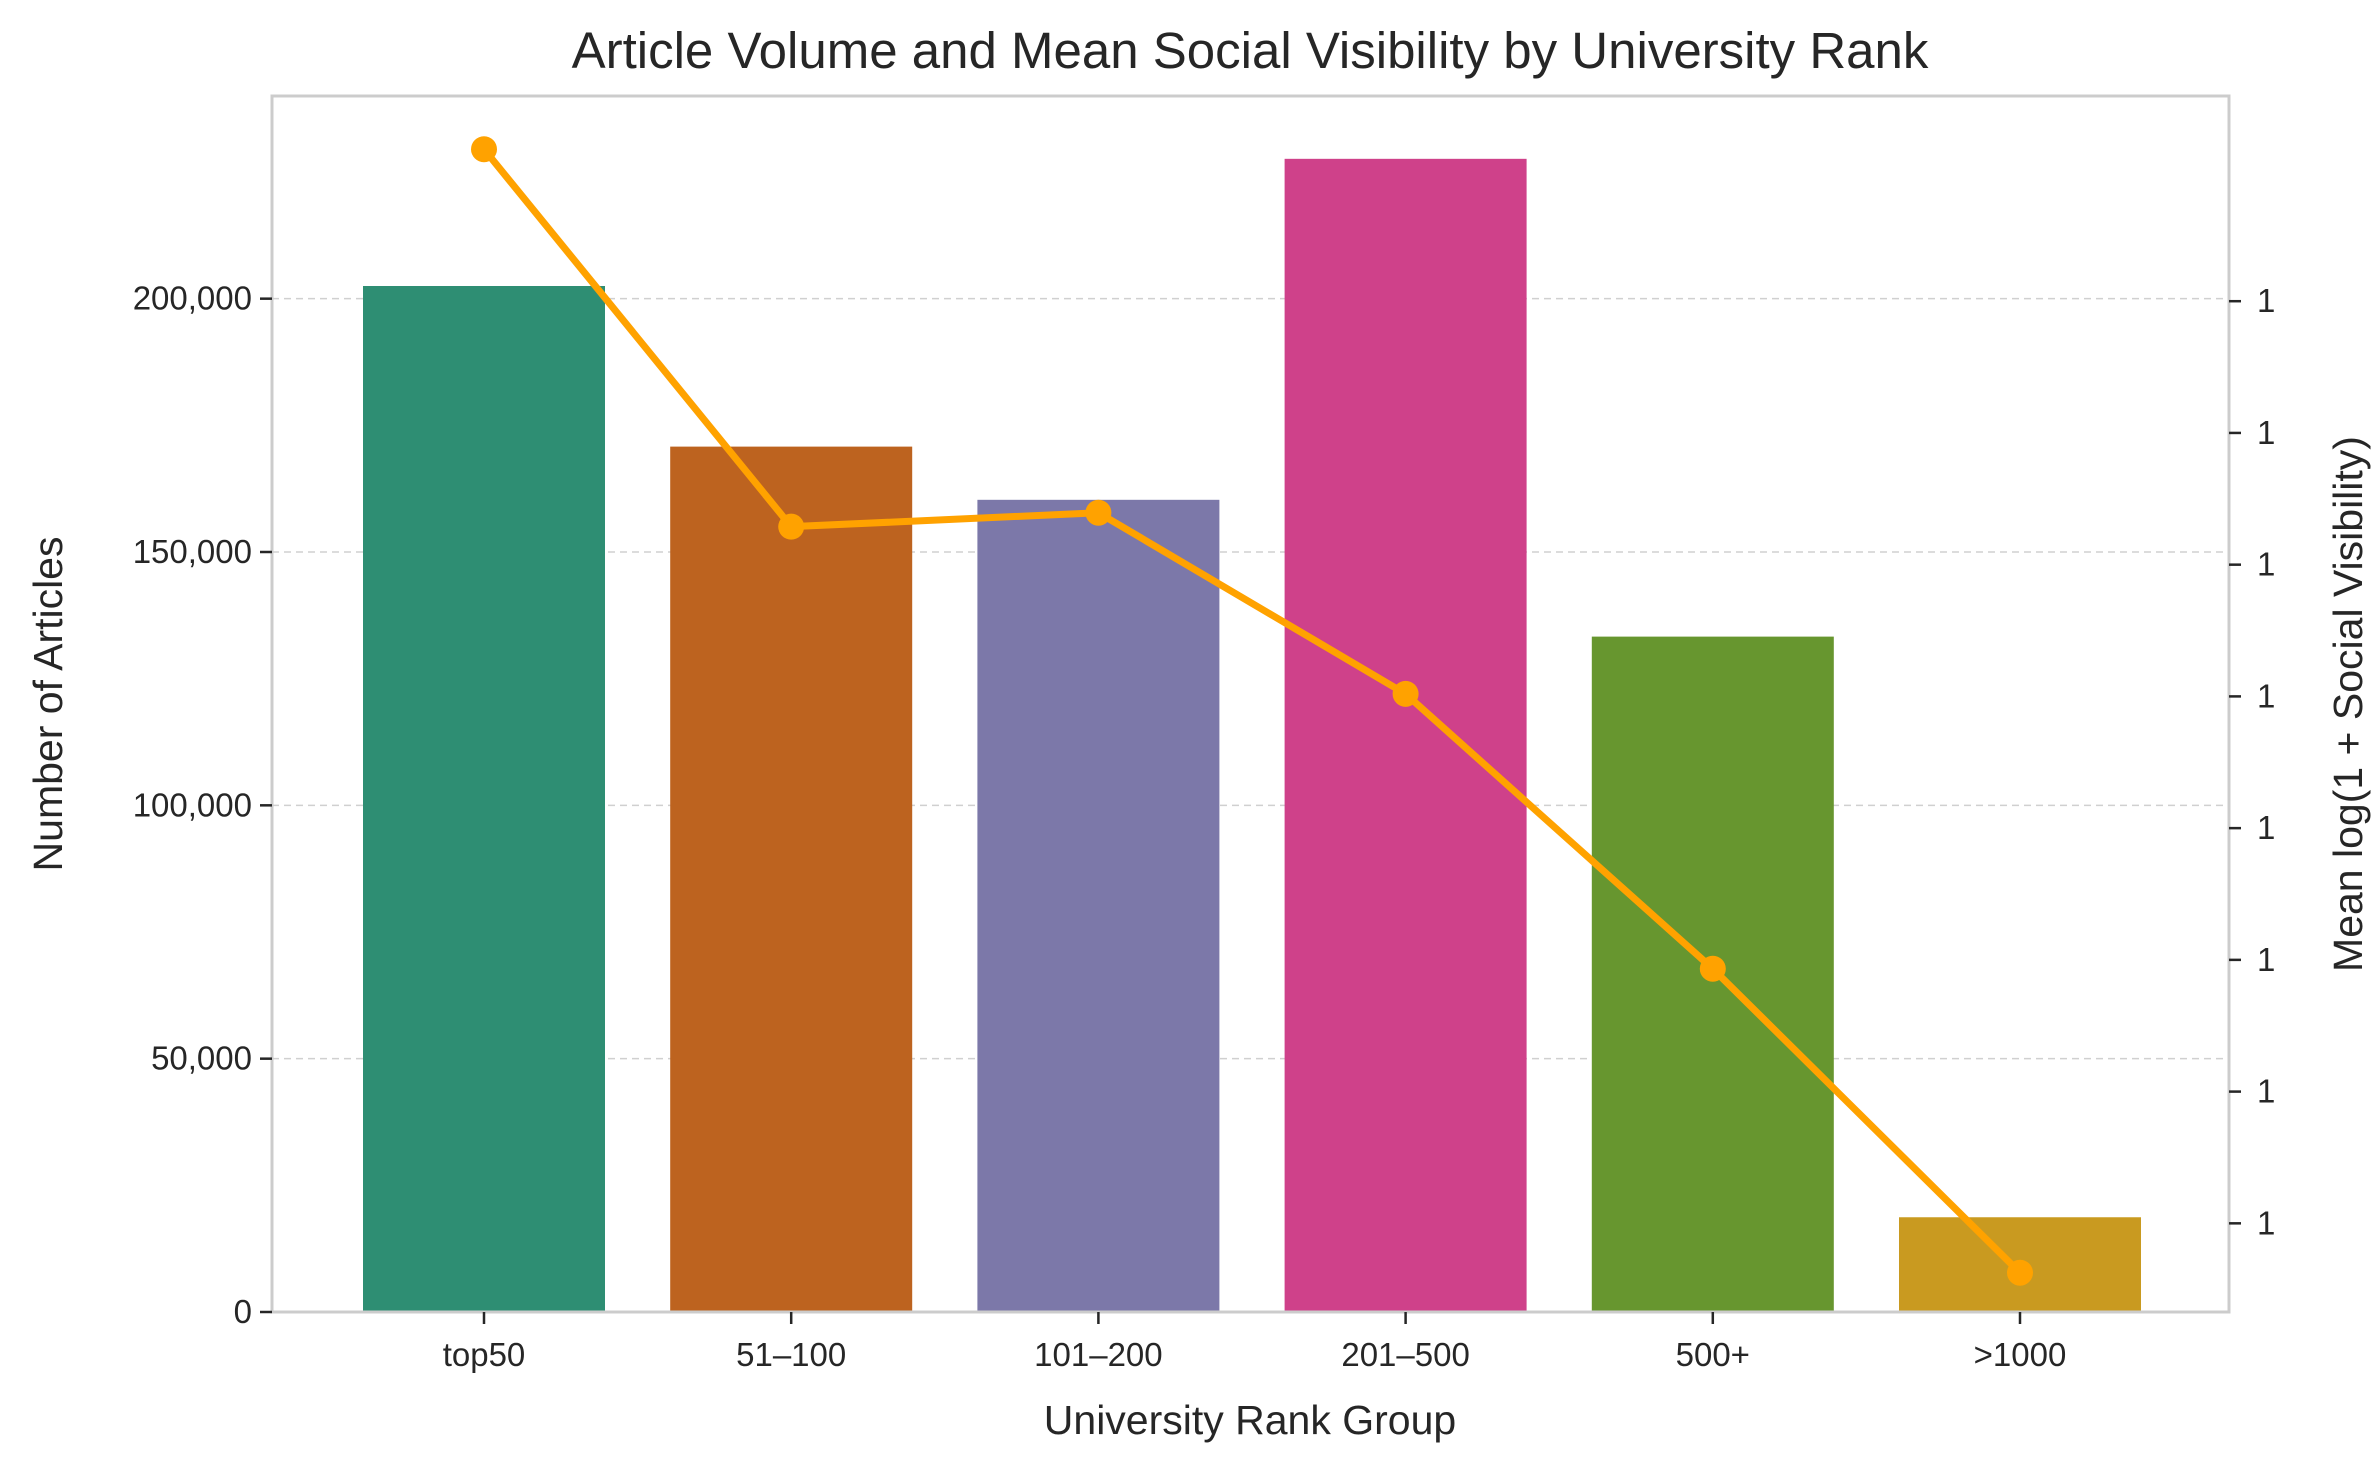 This screenshot has height=1473, width=2372. What do you see at coordinates (243, 1311) in the screenshot?
I see `y-tick-label: 0` at bounding box center [243, 1311].